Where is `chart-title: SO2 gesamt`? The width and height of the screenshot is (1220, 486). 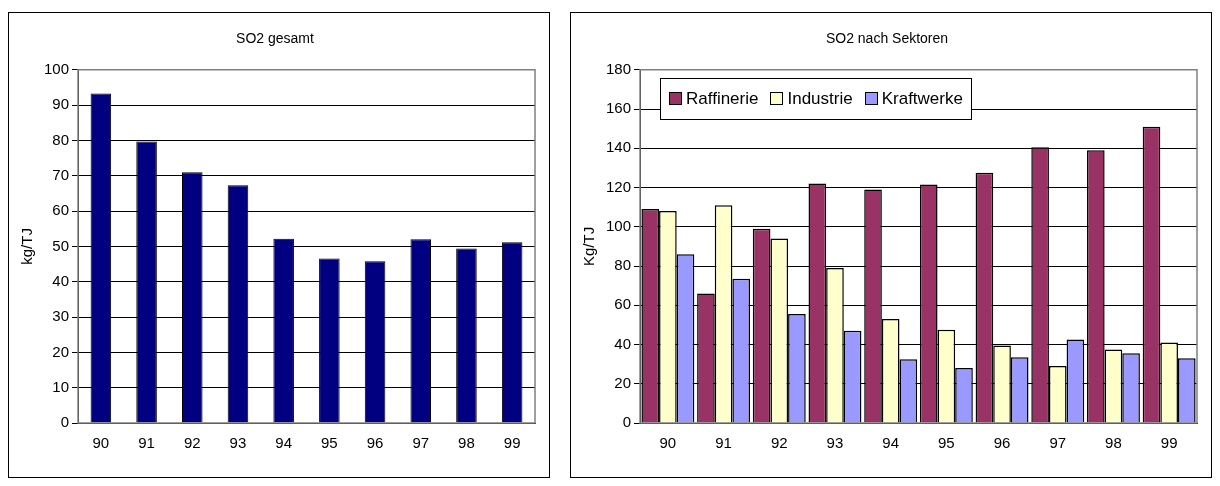 chart-title: SO2 gesamt is located at coordinates (275, 38).